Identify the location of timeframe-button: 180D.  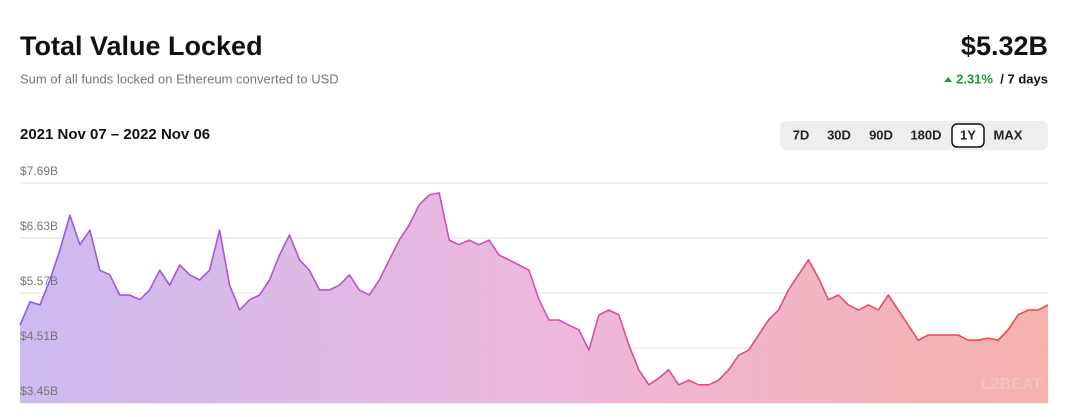
(925, 134).